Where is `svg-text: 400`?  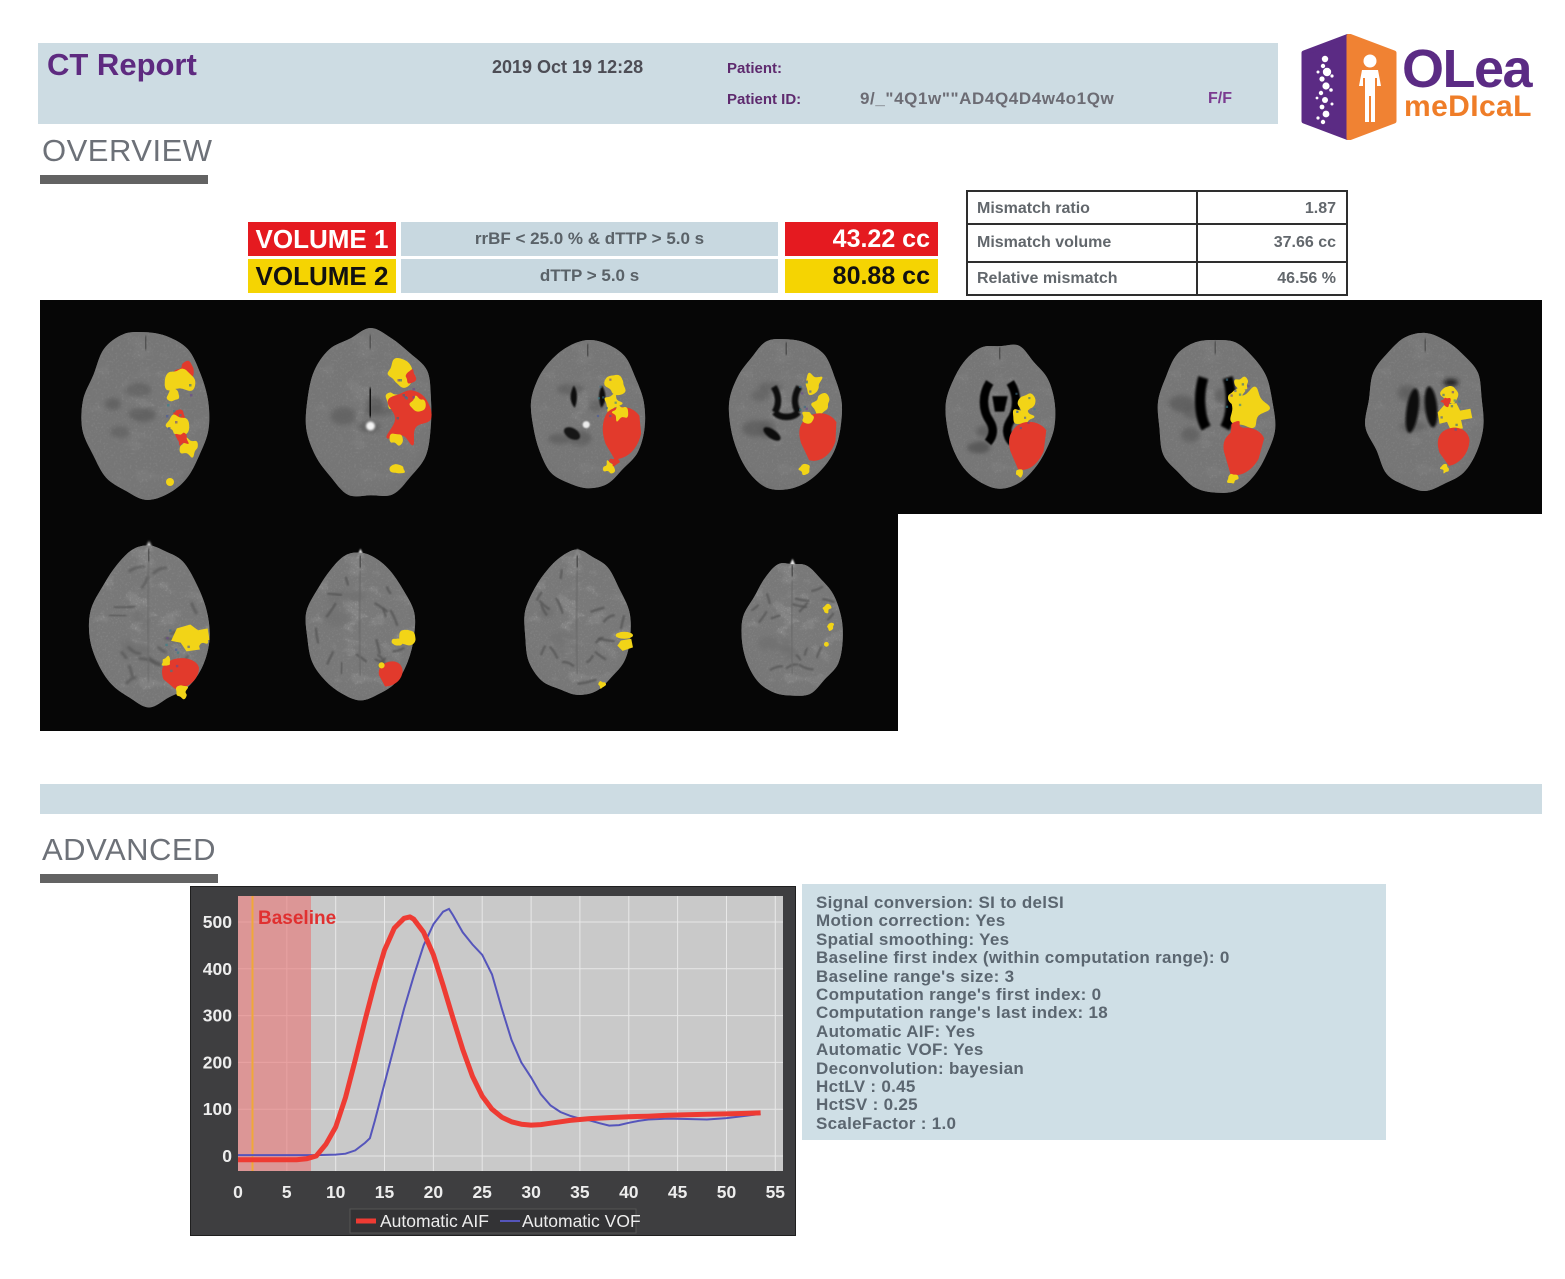
svg-text: 400 is located at coordinates (217, 969).